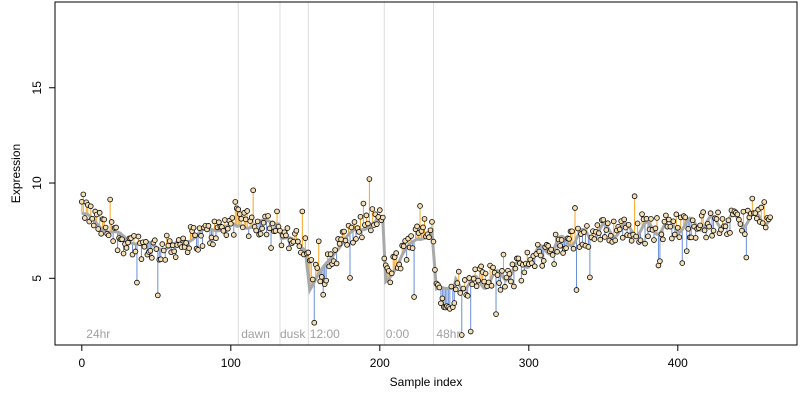 The height and width of the screenshot is (400, 800). I want to click on condition-labels: 24hr dawn dusk 12:00 0:00 48hr, so click(273, 334).